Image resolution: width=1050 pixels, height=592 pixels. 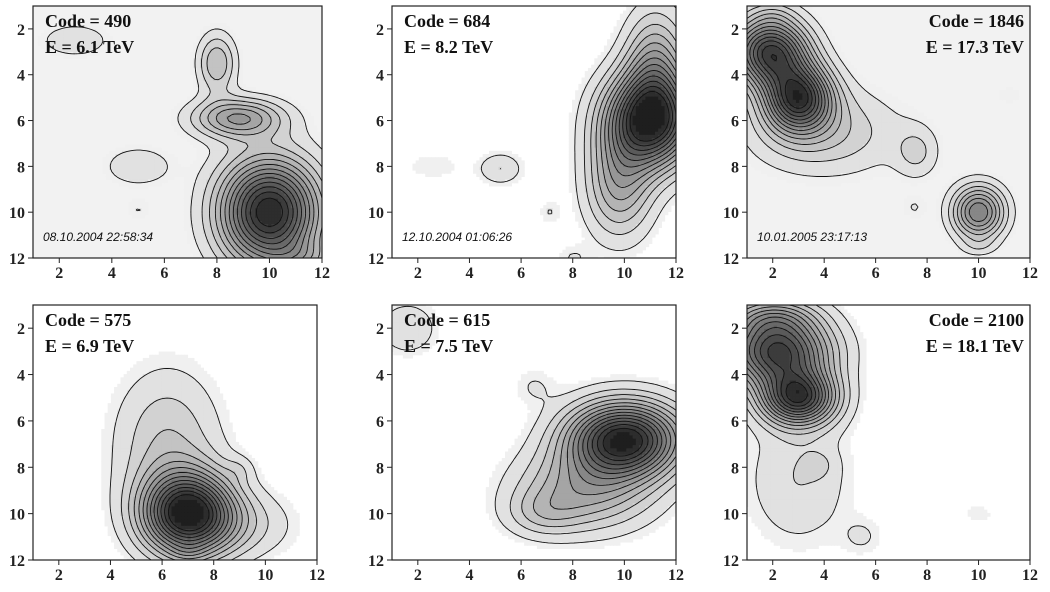 I want to click on timestamp-label: 08.10.2004 22:58:34, so click(x=98, y=237).